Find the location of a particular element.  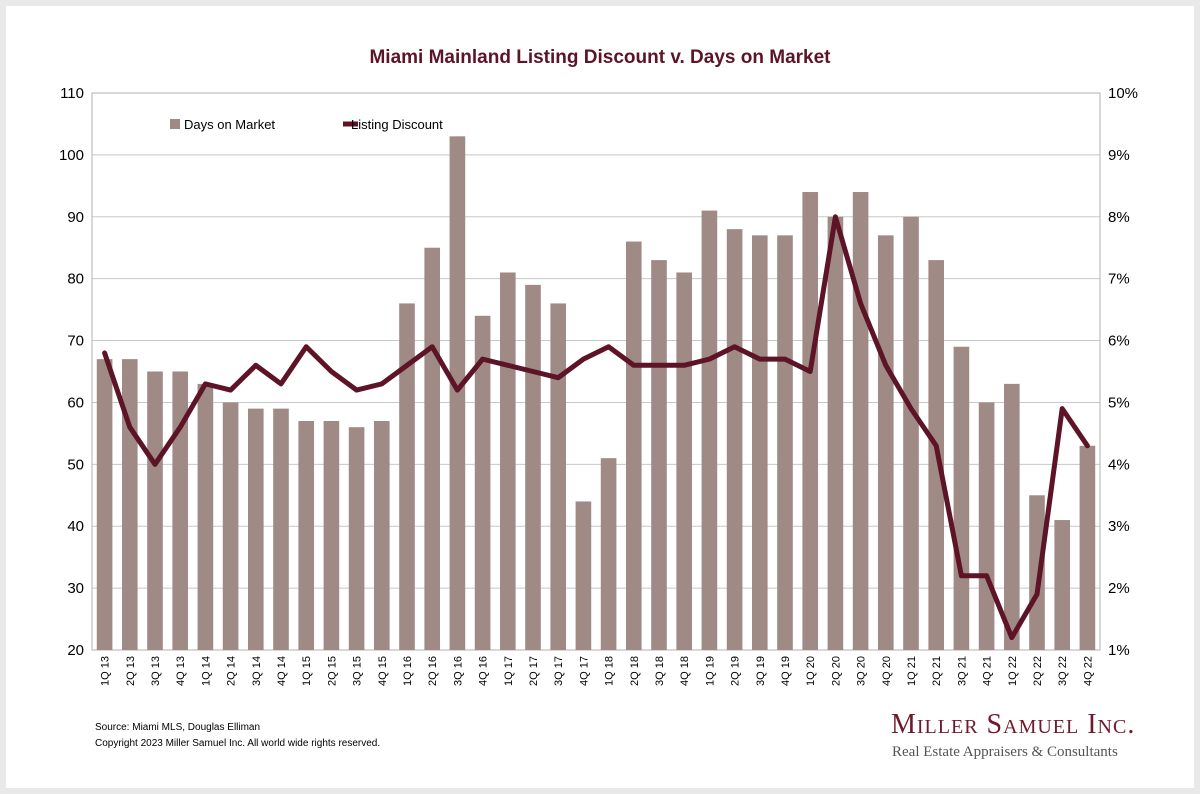

x-tick-label: 2Q 15 is located at coordinates (332, 671).